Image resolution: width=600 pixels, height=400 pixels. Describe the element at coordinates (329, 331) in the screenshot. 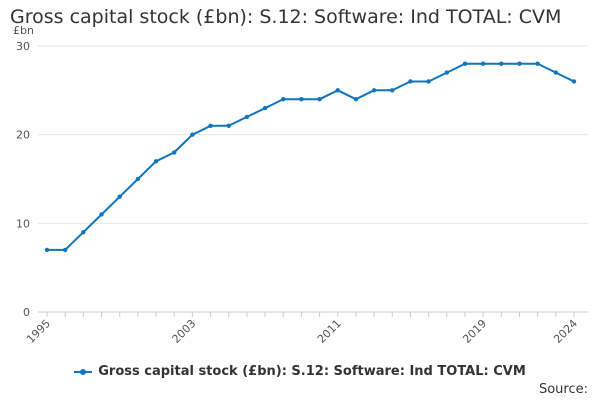

I see `x-tick-label: 2011` at that location.